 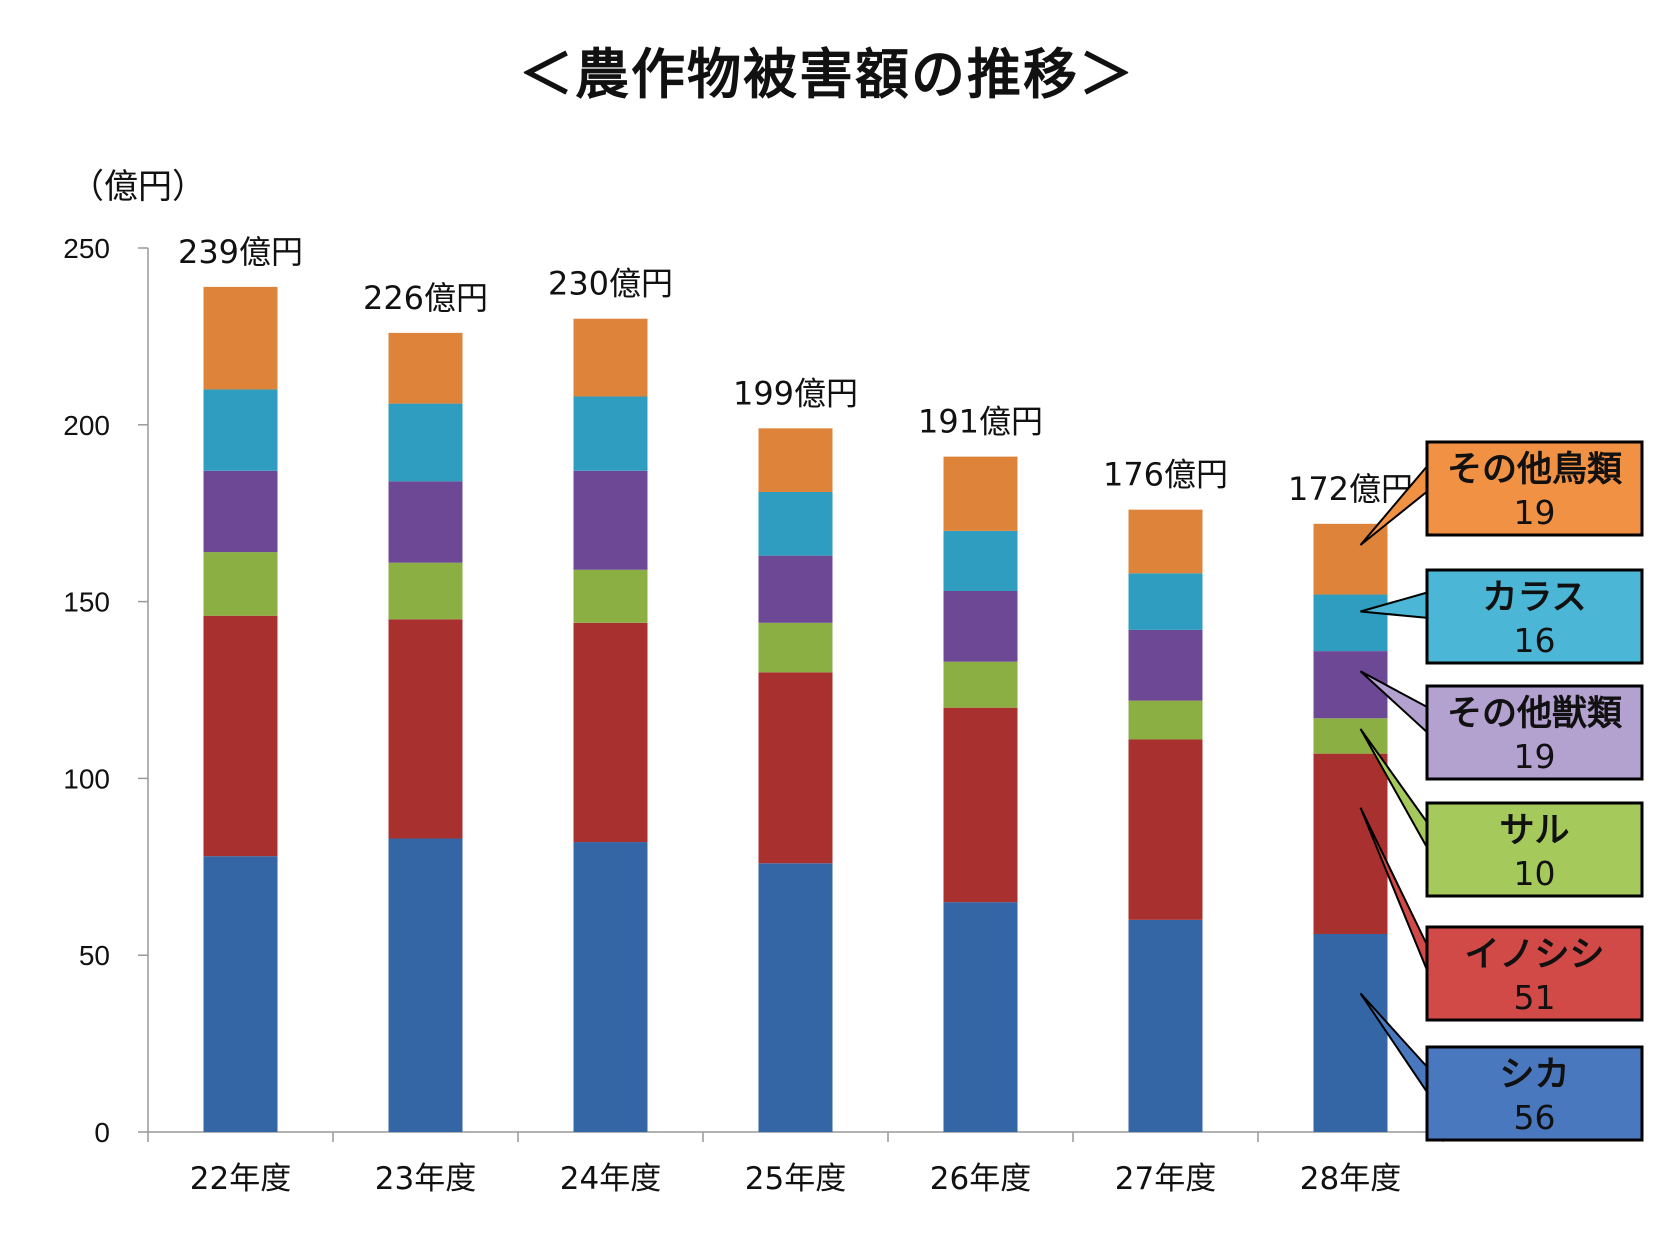 I want to click on callout-series-name: シカ, so click(x=1534, y=1075).